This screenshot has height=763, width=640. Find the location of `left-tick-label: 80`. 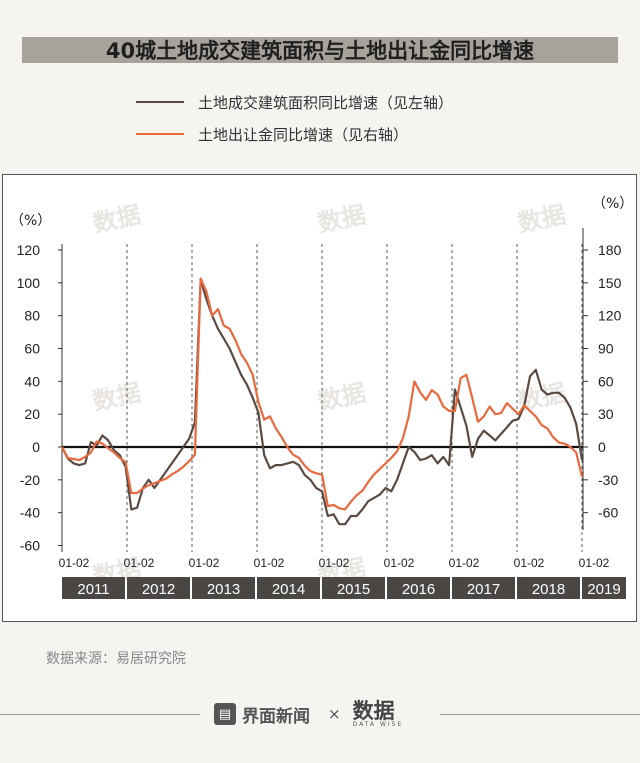

left-tick-label: 80 is located at coordinates (32, 316).